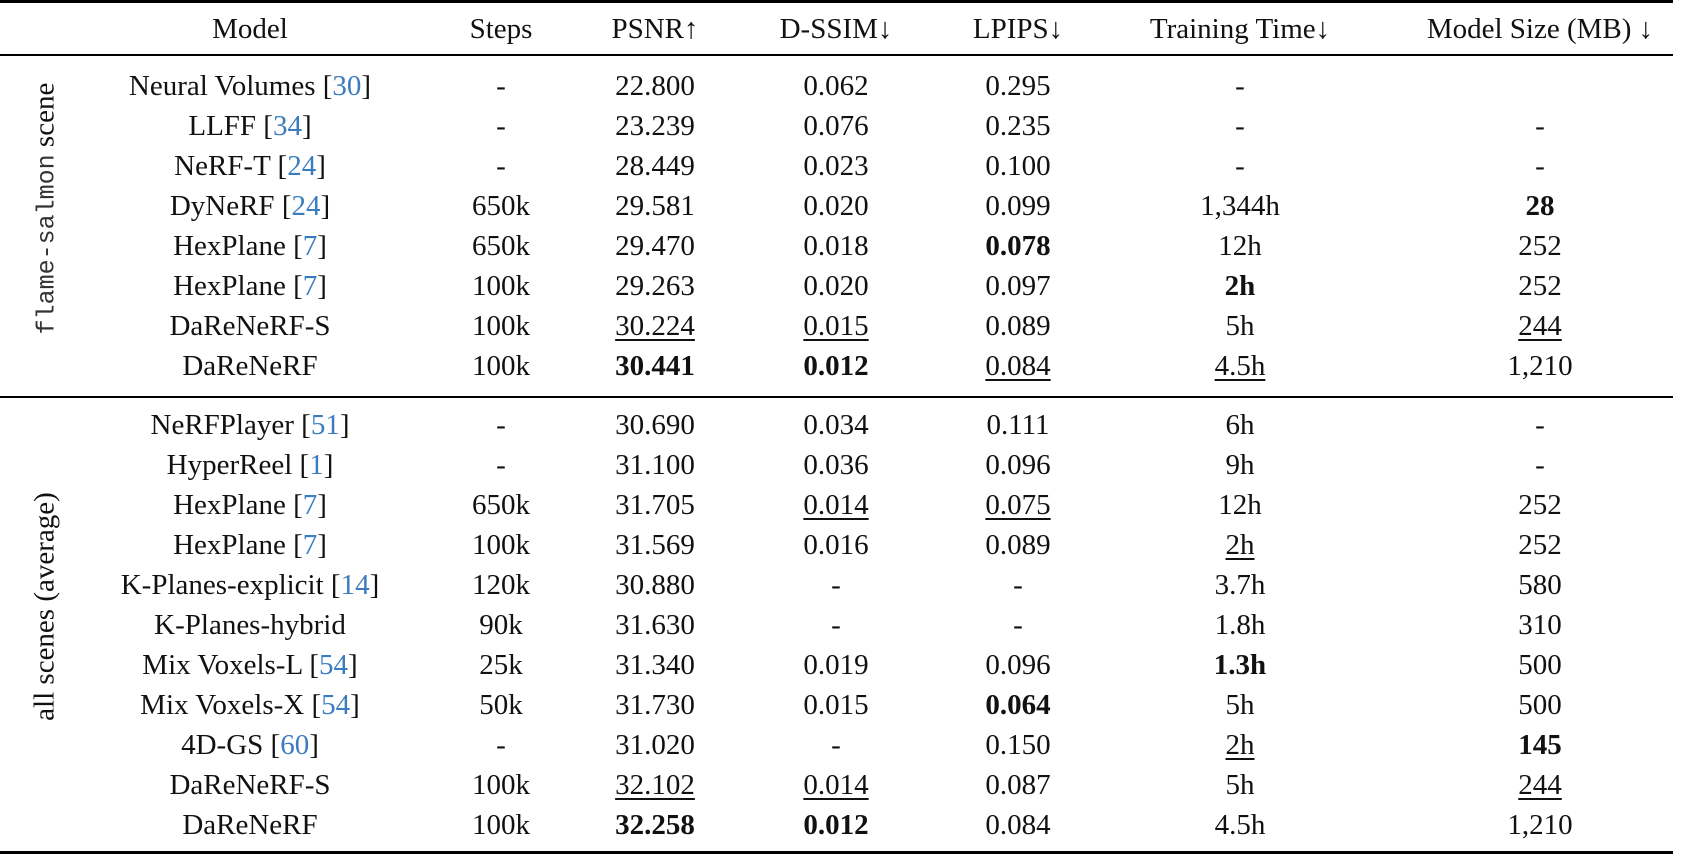 Image resolution: width=1707 pixels, height=856 pixels. What do you see at coordinates (1018, 246) in the screenshot?
I see `lpips-cell: 0.078` at bounding box center [1018, 246].